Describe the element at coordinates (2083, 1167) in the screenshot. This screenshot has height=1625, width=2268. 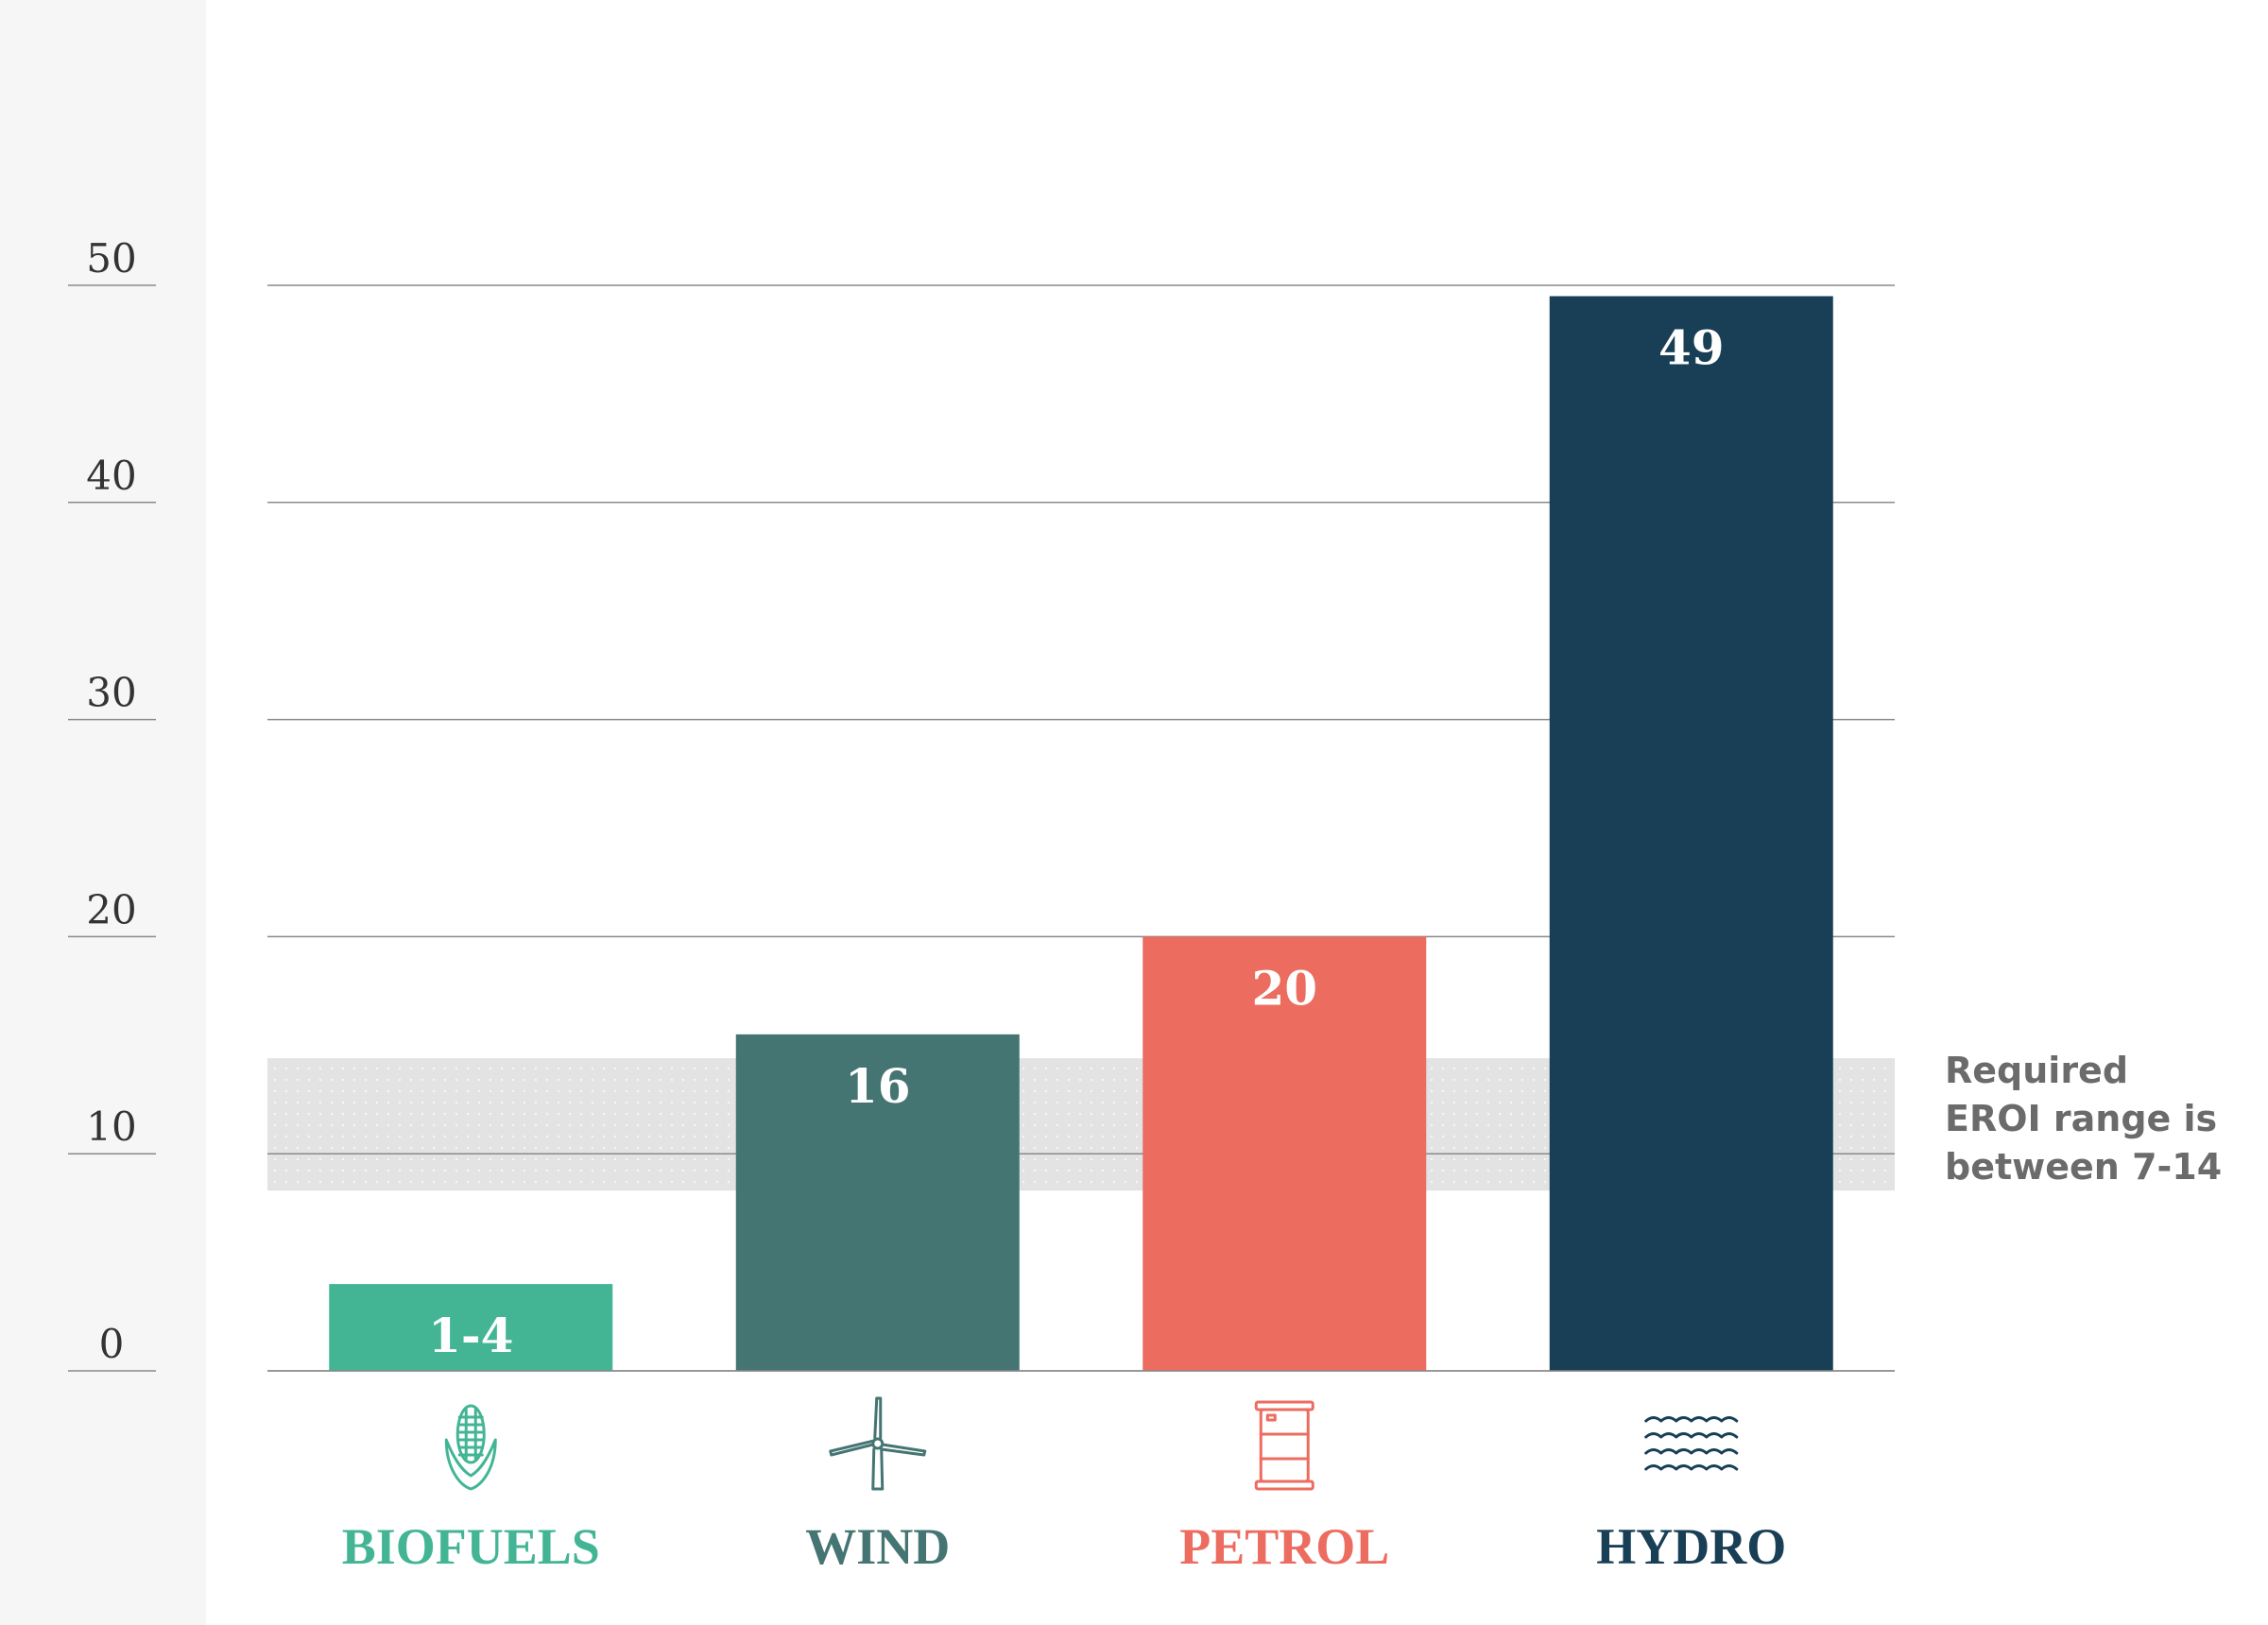
I see `required-eroi-note-line-3: between 7-14` at that location.